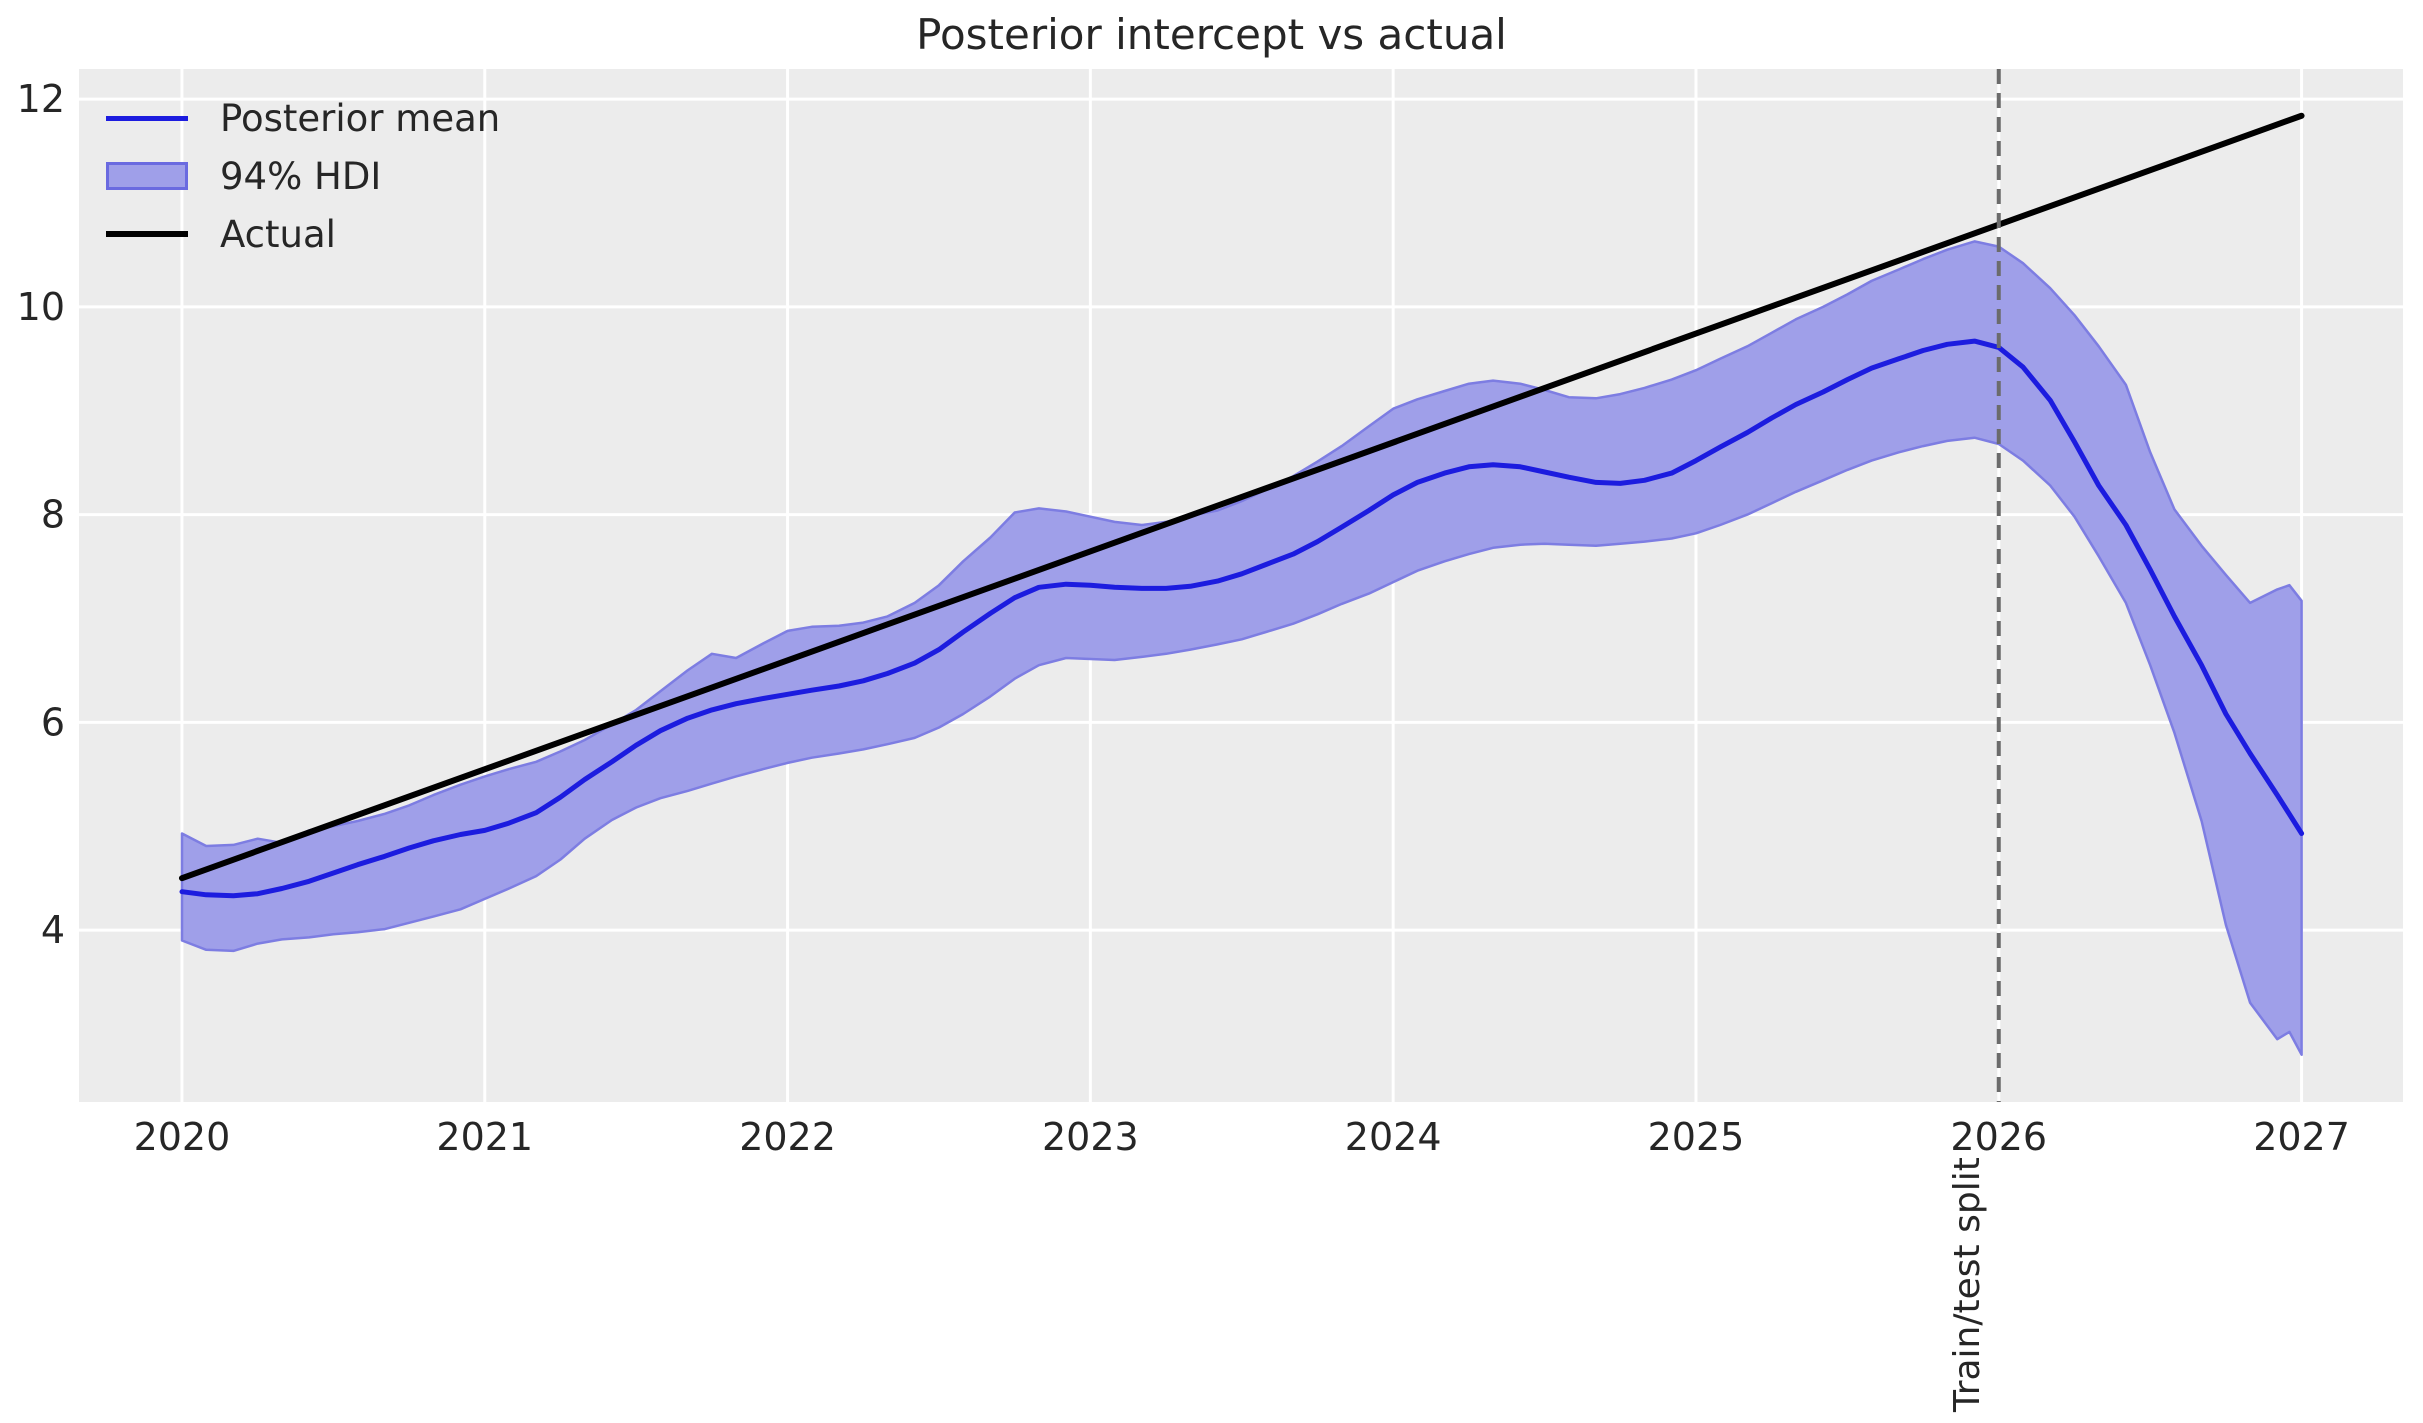  I want to click on legend-item-label: Posterior mean, so click(360, 118).